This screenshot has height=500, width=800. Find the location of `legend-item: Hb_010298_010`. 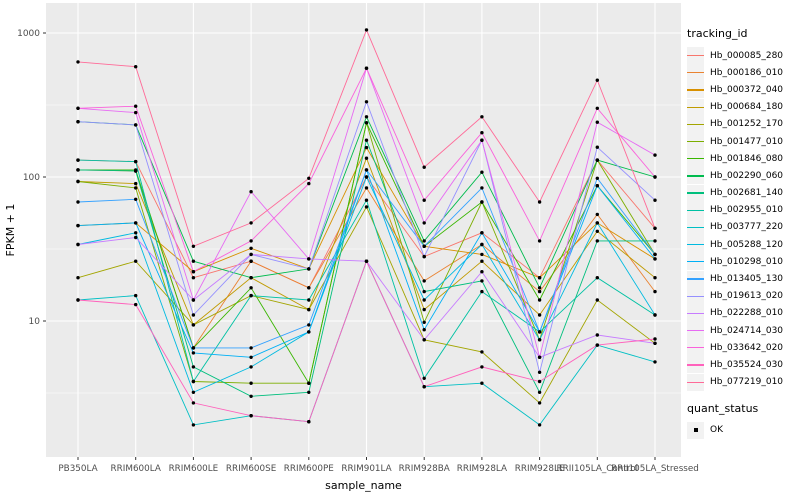

legend-item: Hb_010298_010 is located at coordinates (743, 262).